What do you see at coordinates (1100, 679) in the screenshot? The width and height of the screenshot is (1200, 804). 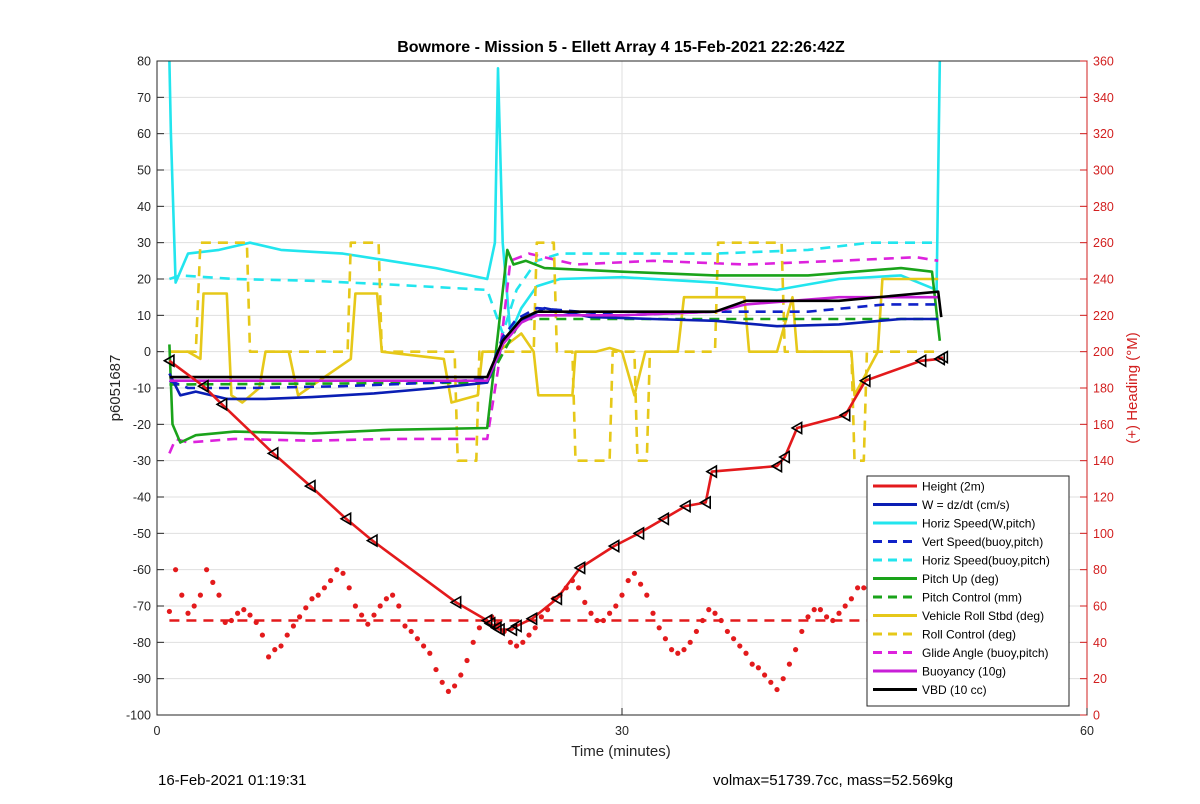 I see `y2-tick-label: 20` at bounding box center [1100, 679].